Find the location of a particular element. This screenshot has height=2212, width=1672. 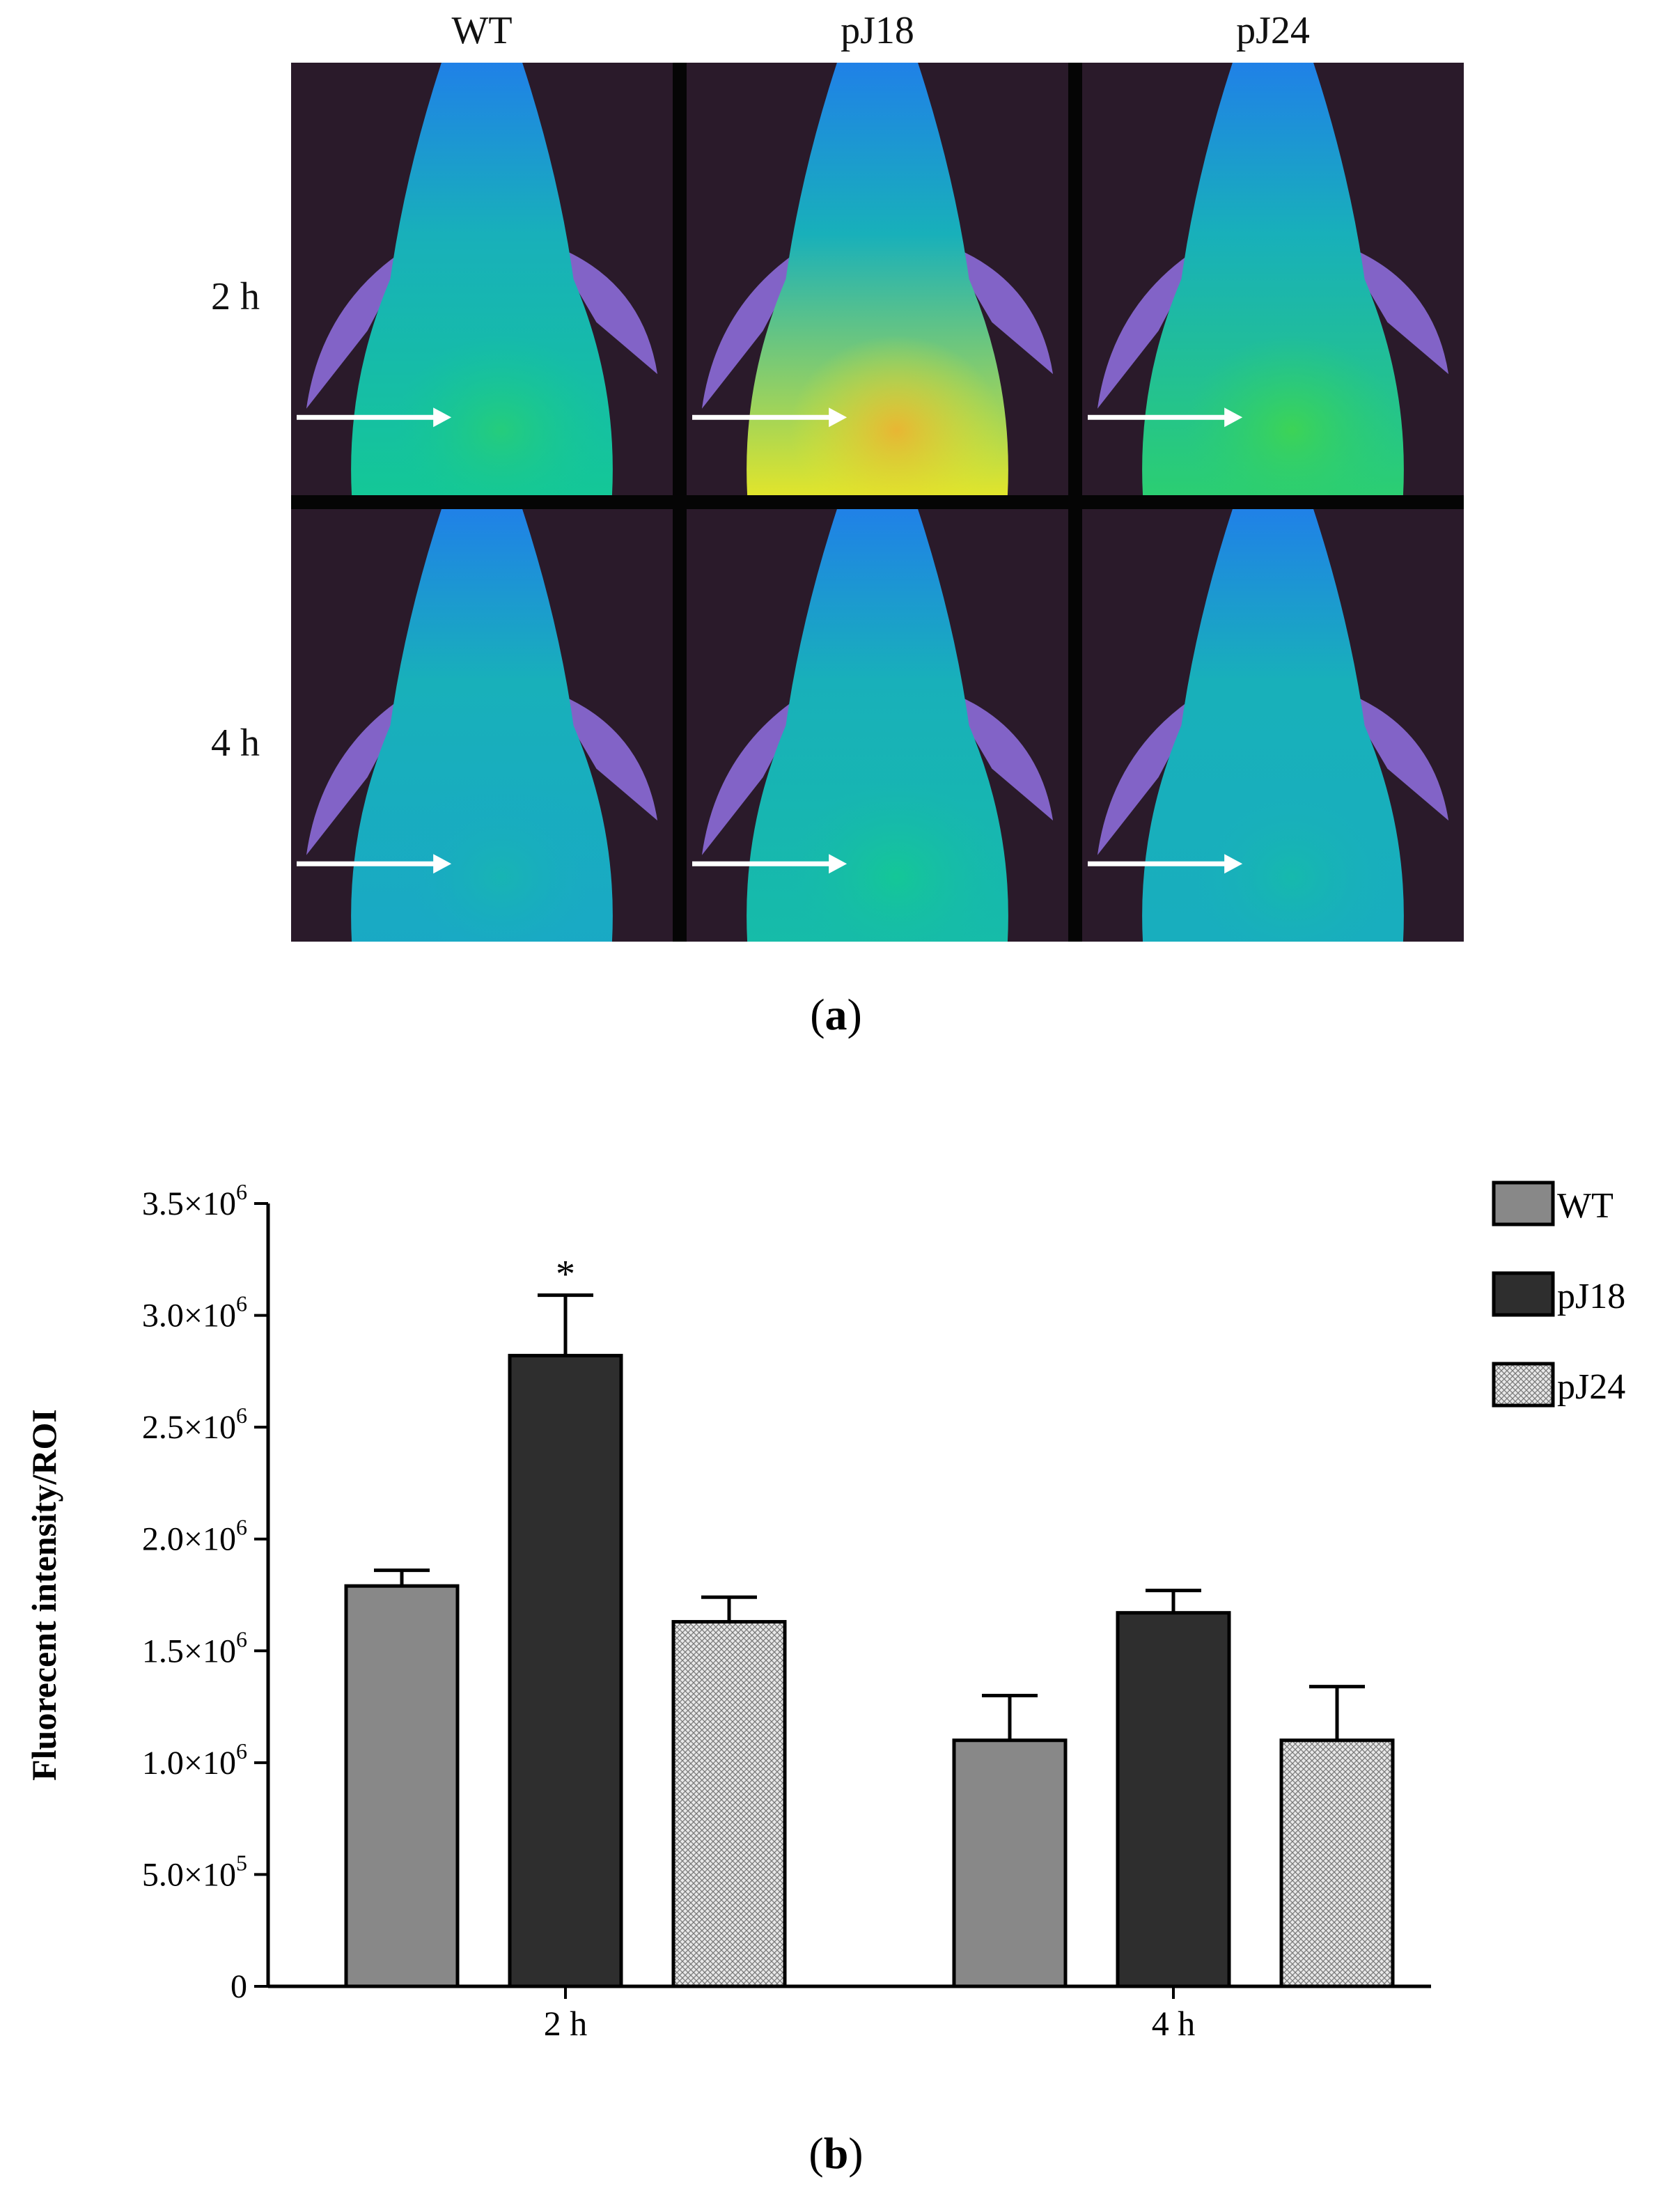

panel-b-caption: (b) is located at coordinates (836, 2153).